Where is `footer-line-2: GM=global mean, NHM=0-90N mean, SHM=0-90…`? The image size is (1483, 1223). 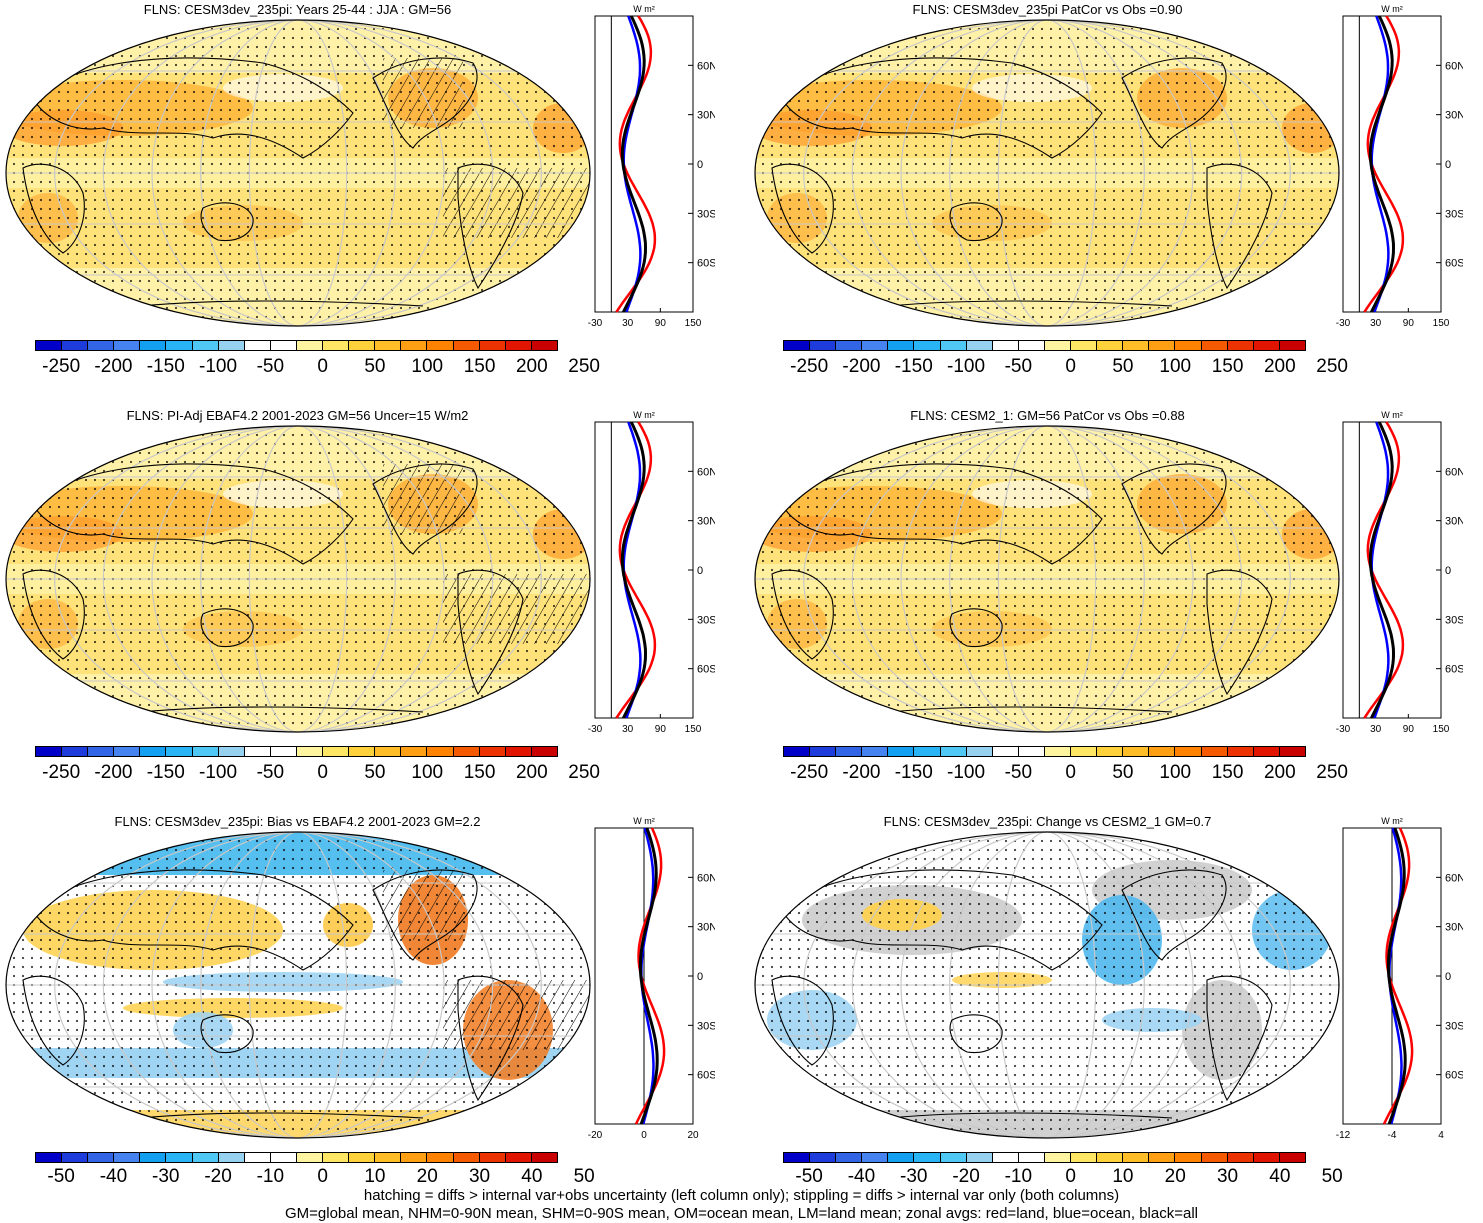
footer-line-2: GM=global mean, NHM=0-90N mean, SHM=0-90… is located at coordinates (741, 1213).